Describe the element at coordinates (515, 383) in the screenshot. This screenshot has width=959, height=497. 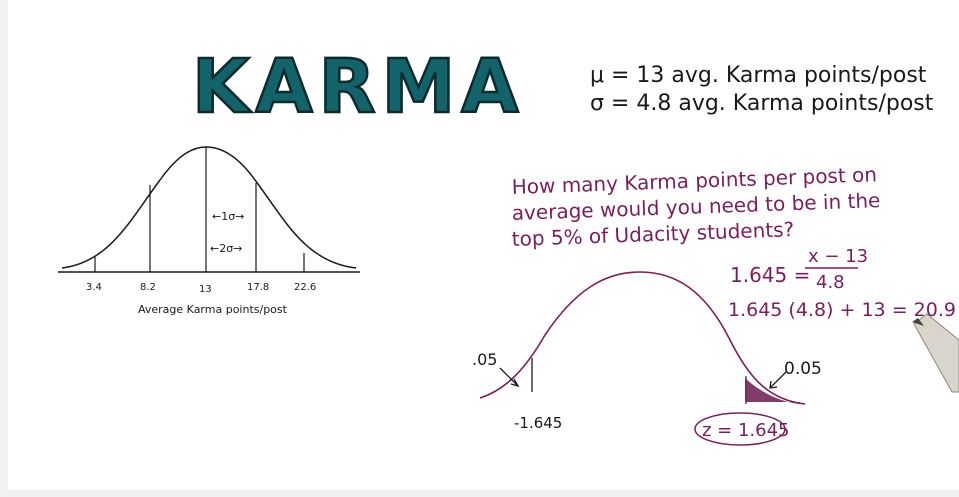
I see `left-tail-arrowhead` at that location.